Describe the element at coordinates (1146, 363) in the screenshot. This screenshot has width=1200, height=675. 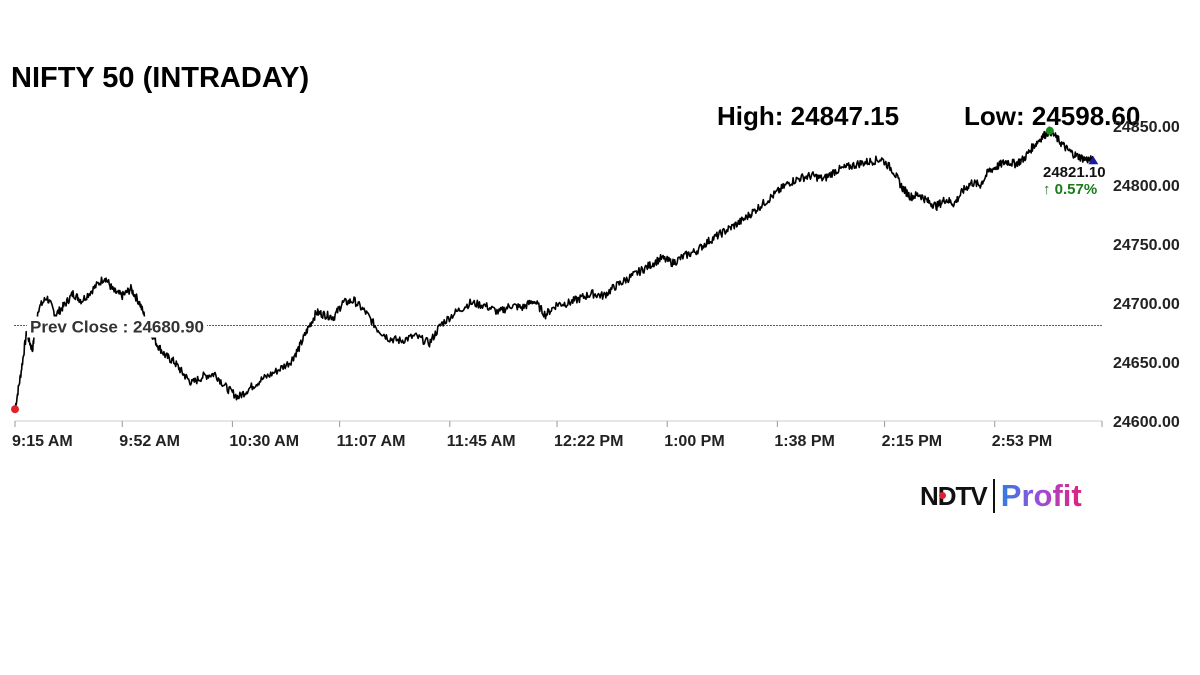
I see `y-tick-label: 24650.00` at that location.